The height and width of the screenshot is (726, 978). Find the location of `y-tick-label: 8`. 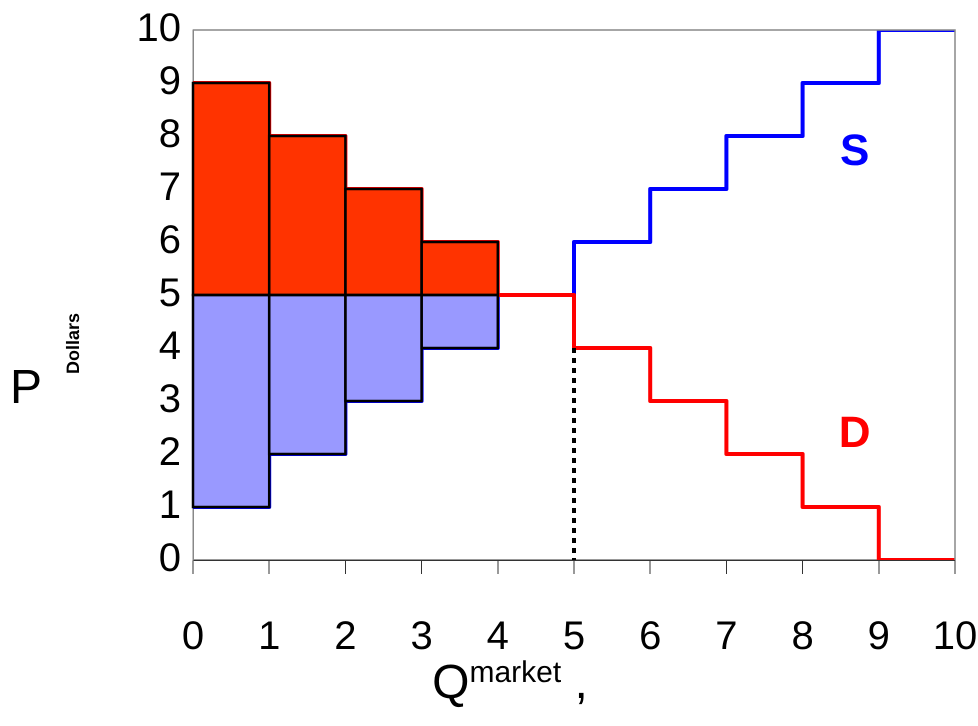

y-tick-label: 8 is located at coordinates (169, 134).